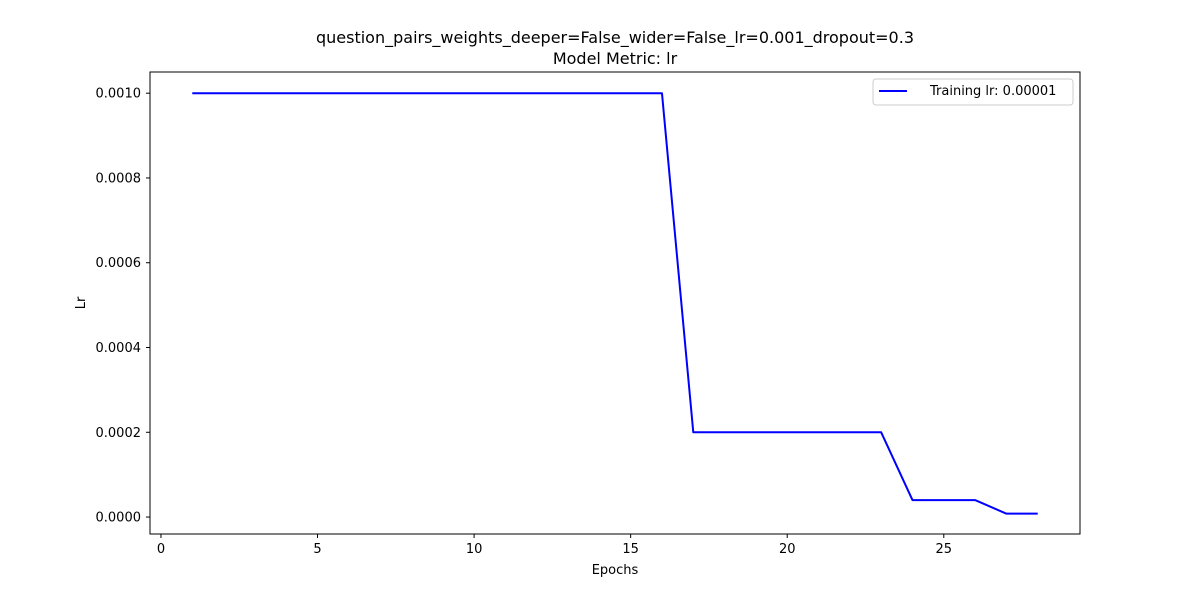  I want to click on y-tick-label: 0.0006, so click(119, 263).